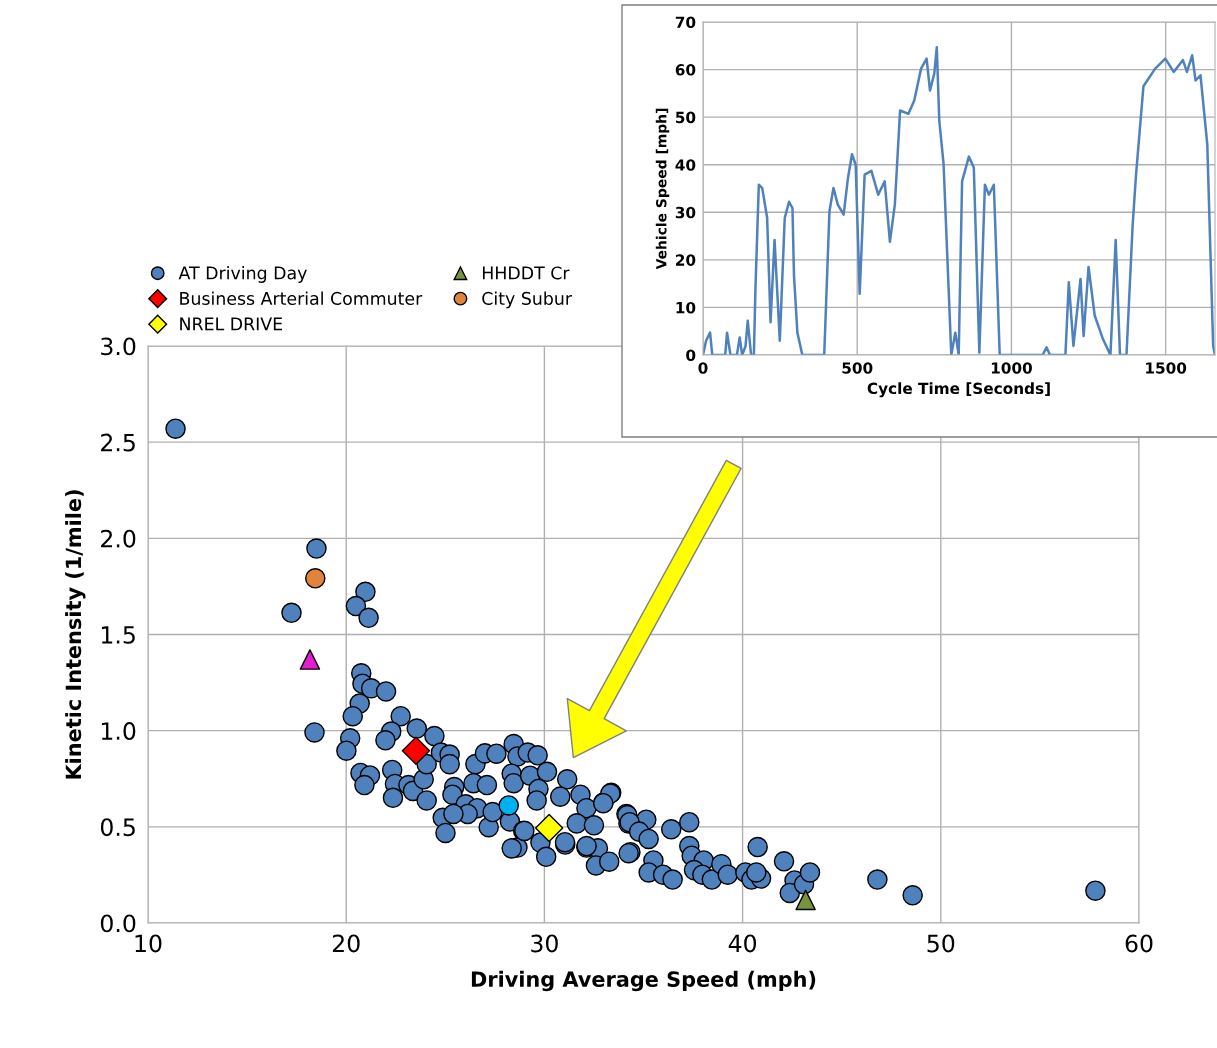  Describe the element at coordinates (742, 943) in the screenshot. I see `x-tick-label: 40` at that location.